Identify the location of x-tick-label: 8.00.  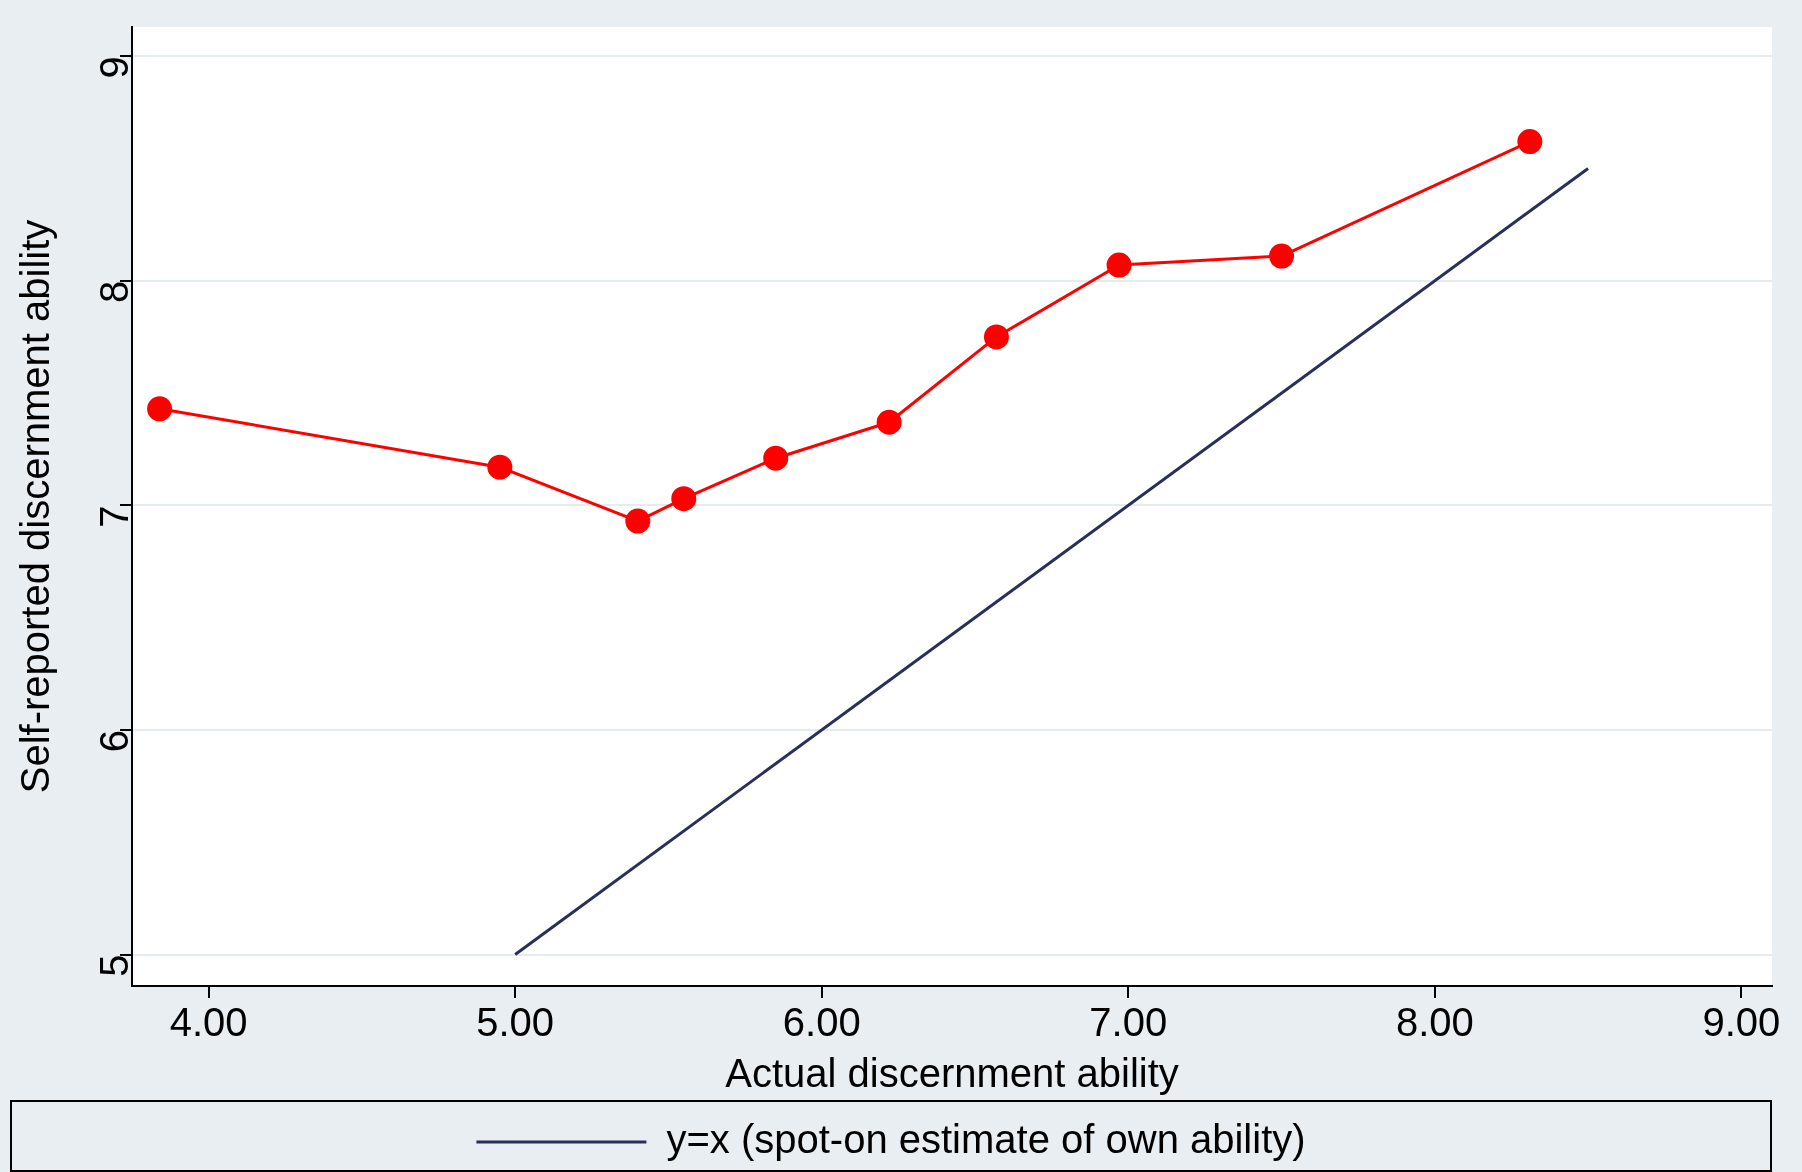
(1434, 1022).